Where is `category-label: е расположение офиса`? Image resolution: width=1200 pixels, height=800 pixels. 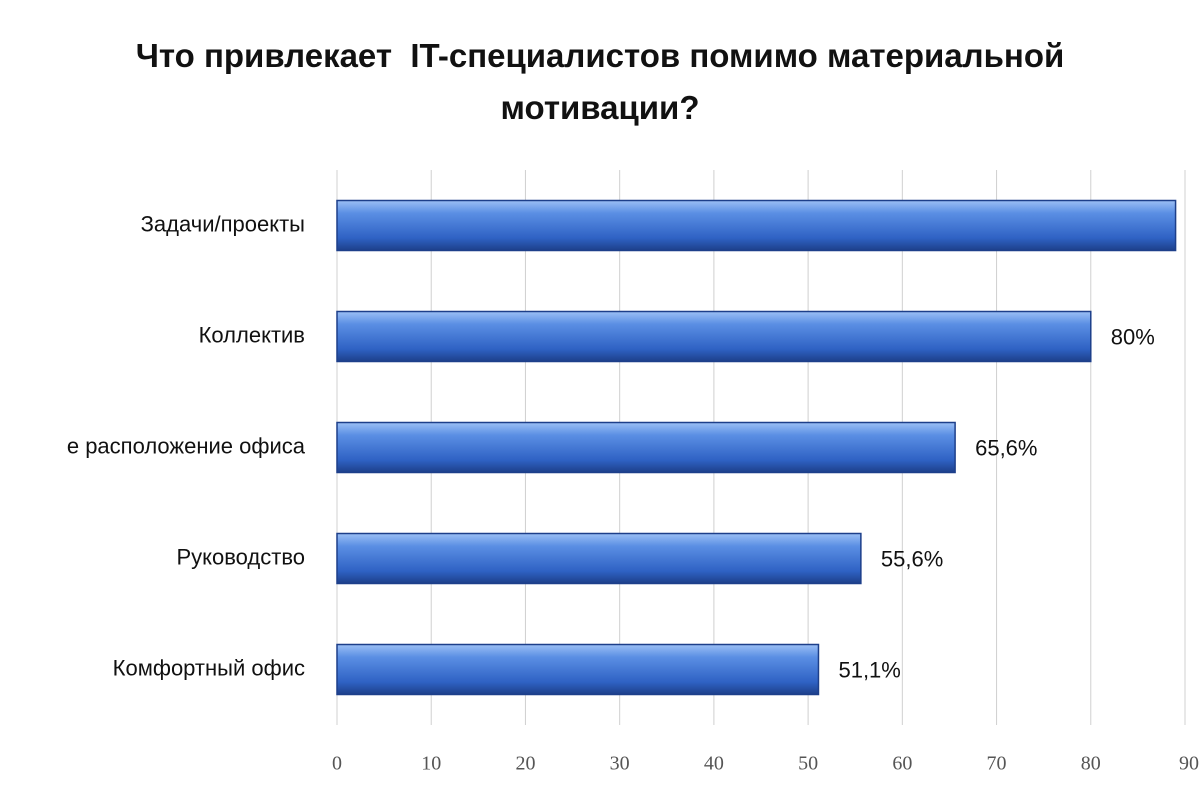 category-label: е расположение офиса is located at coordinates (186, 445).